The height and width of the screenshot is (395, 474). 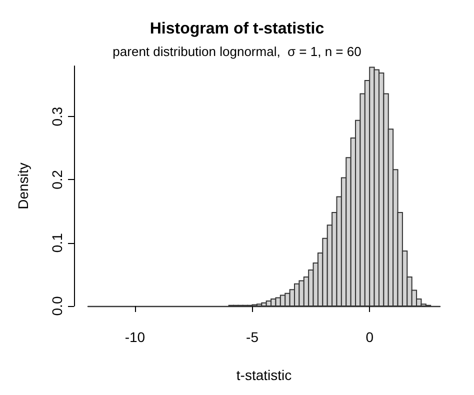 What do you see at coordinates (57, 242) in the screenshot?
I see `y-tick-label: 0.1` at bounding box center [57, 242].